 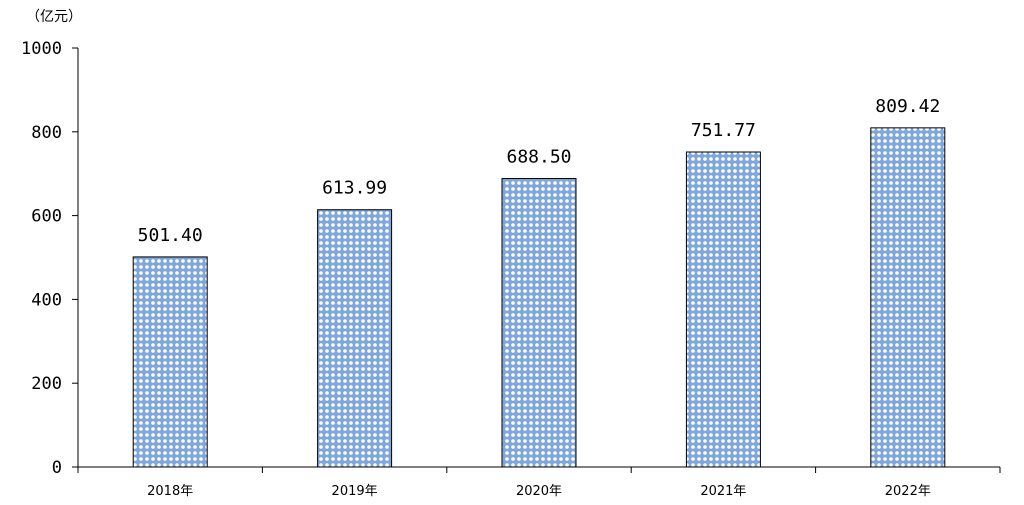 What do you see at coordinates (908, 491) in the screenshot?
I see `x-category-label: 2022年` at bounding box center [908, 491].